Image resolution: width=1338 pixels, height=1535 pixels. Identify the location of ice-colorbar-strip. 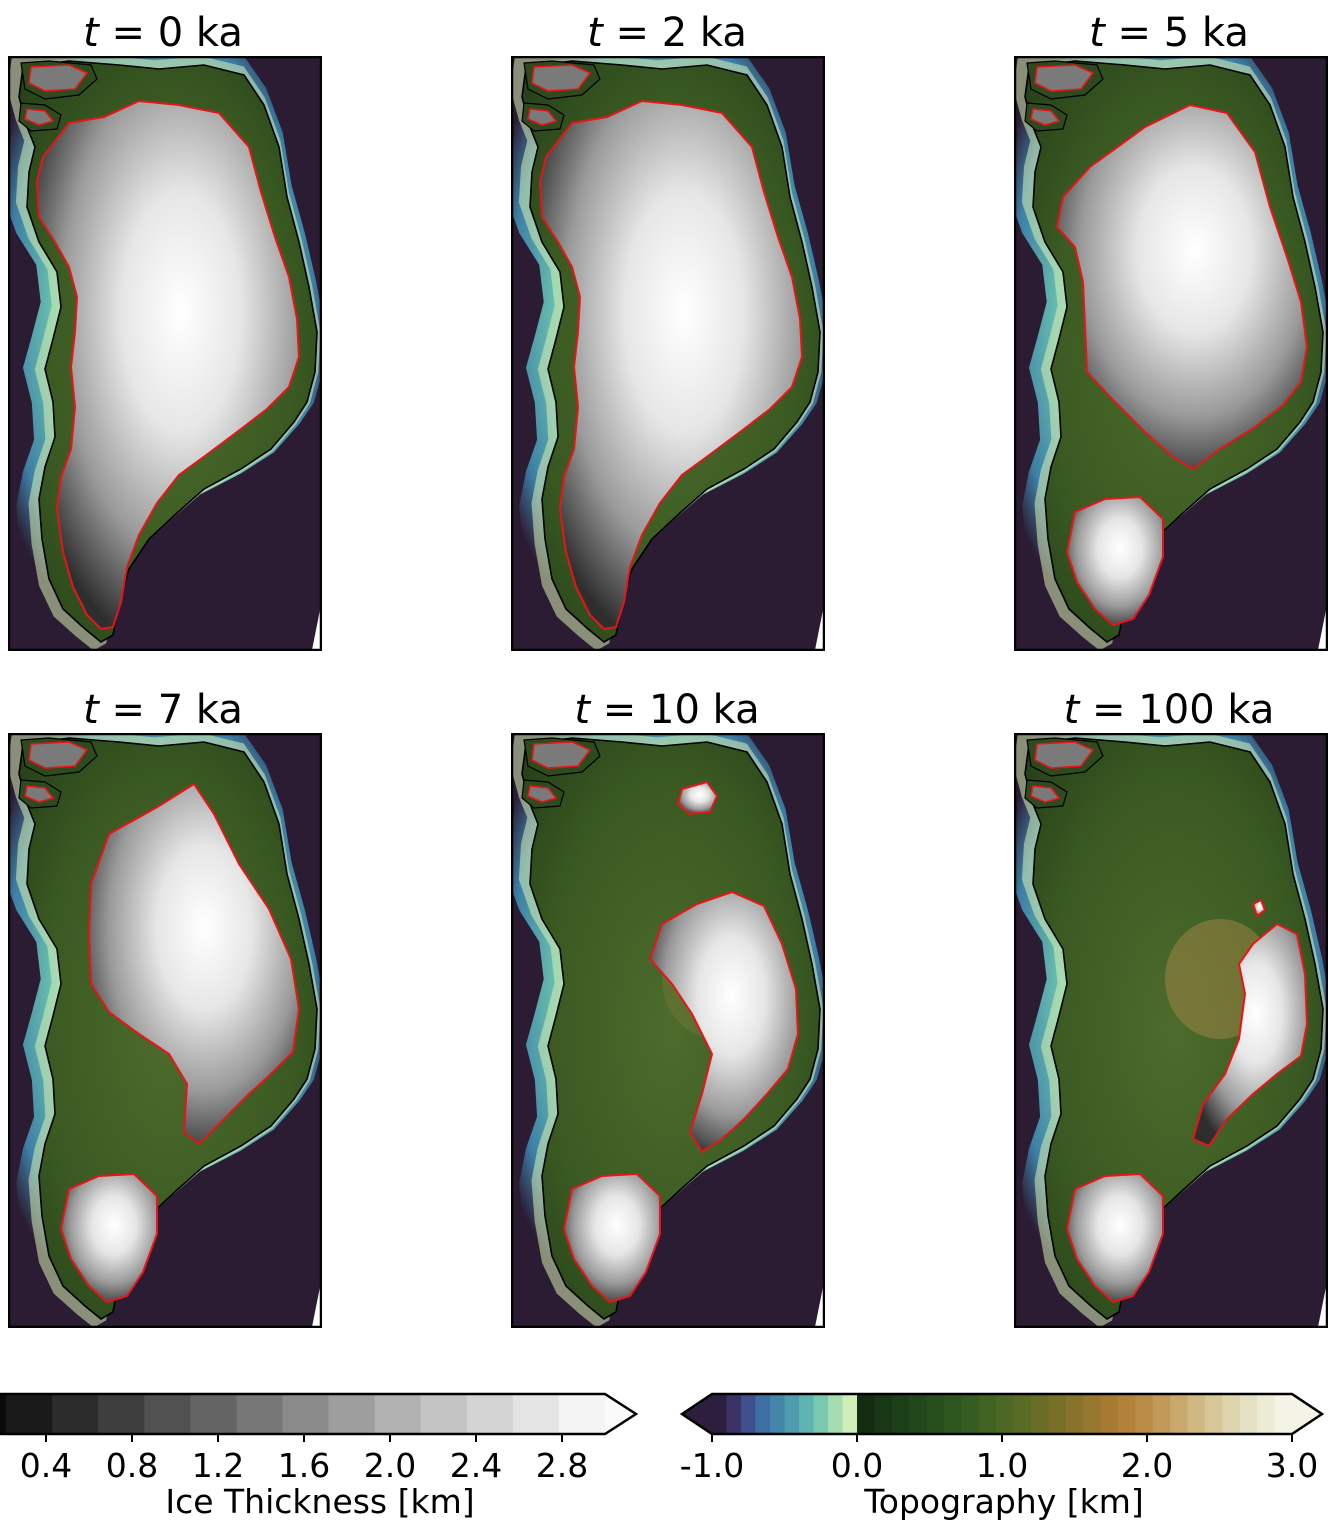
(319, 1417).